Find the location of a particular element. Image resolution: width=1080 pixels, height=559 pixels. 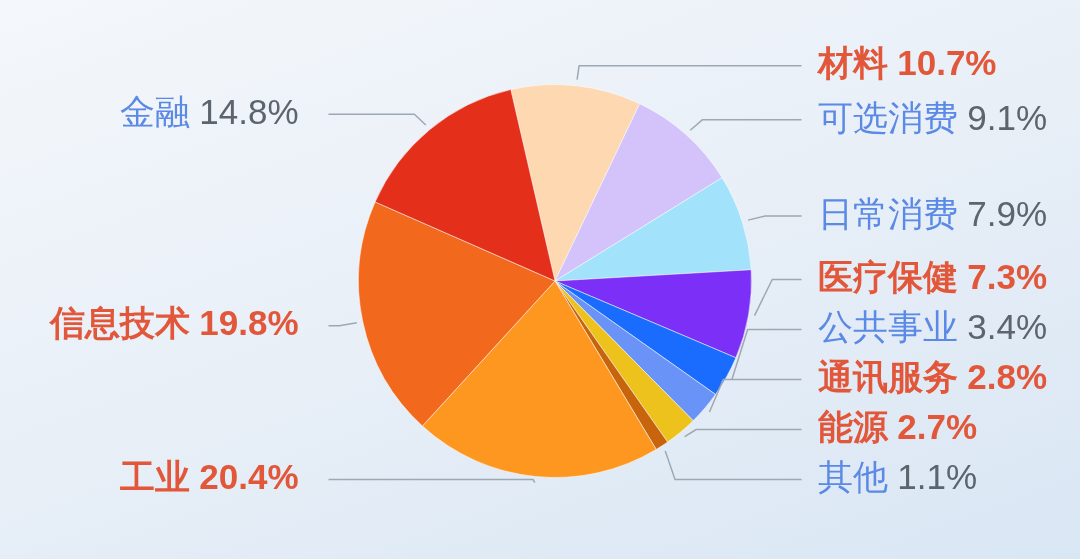

slice-label: 材料 is located at coordinates (851, 63).